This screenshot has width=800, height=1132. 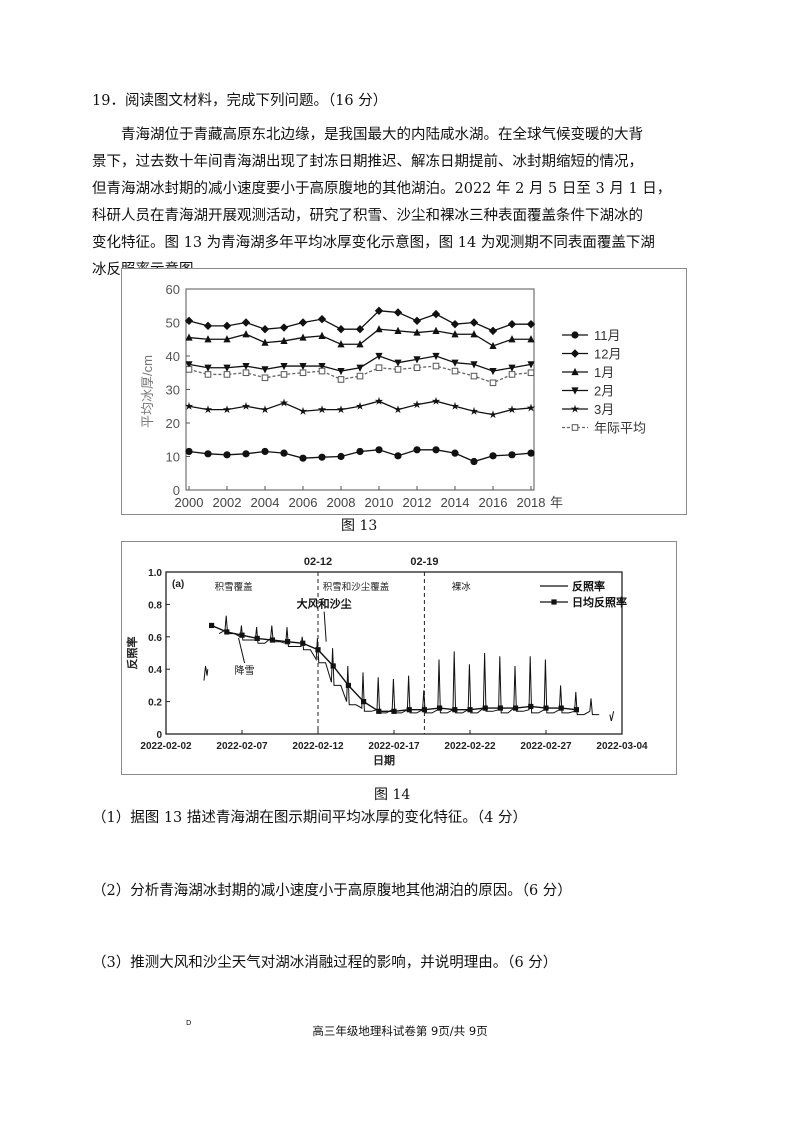 What do you see at coordinates (173, 289) in the screenshot?
I see `y-tick-label: 60` at bounding box center [173, 289].